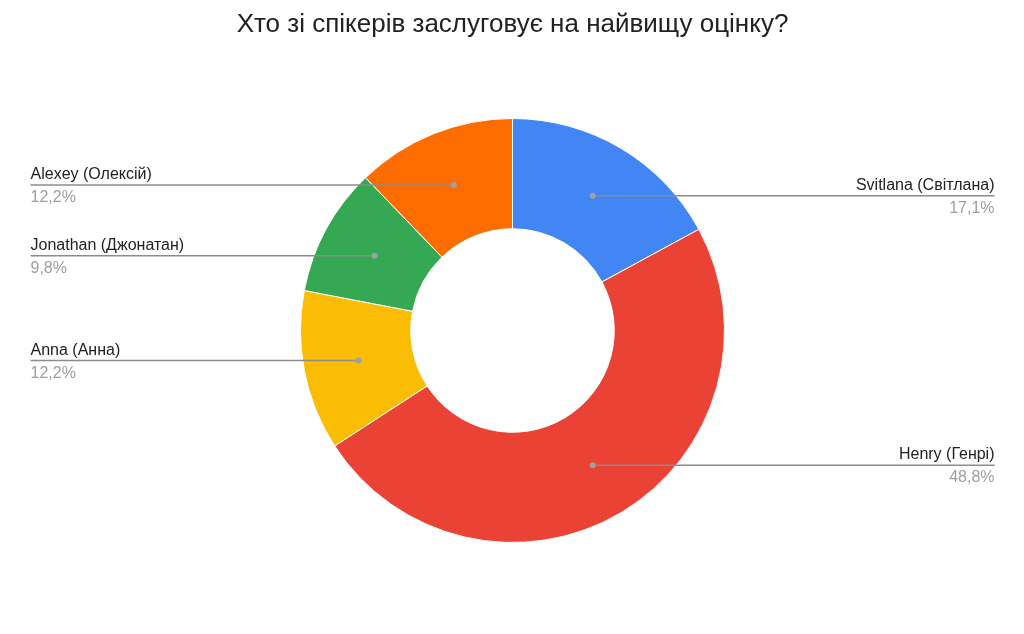 The height and width of the screenshot is (634, 1024). I want to click on data-label: 48,8%, so click(972, 477).